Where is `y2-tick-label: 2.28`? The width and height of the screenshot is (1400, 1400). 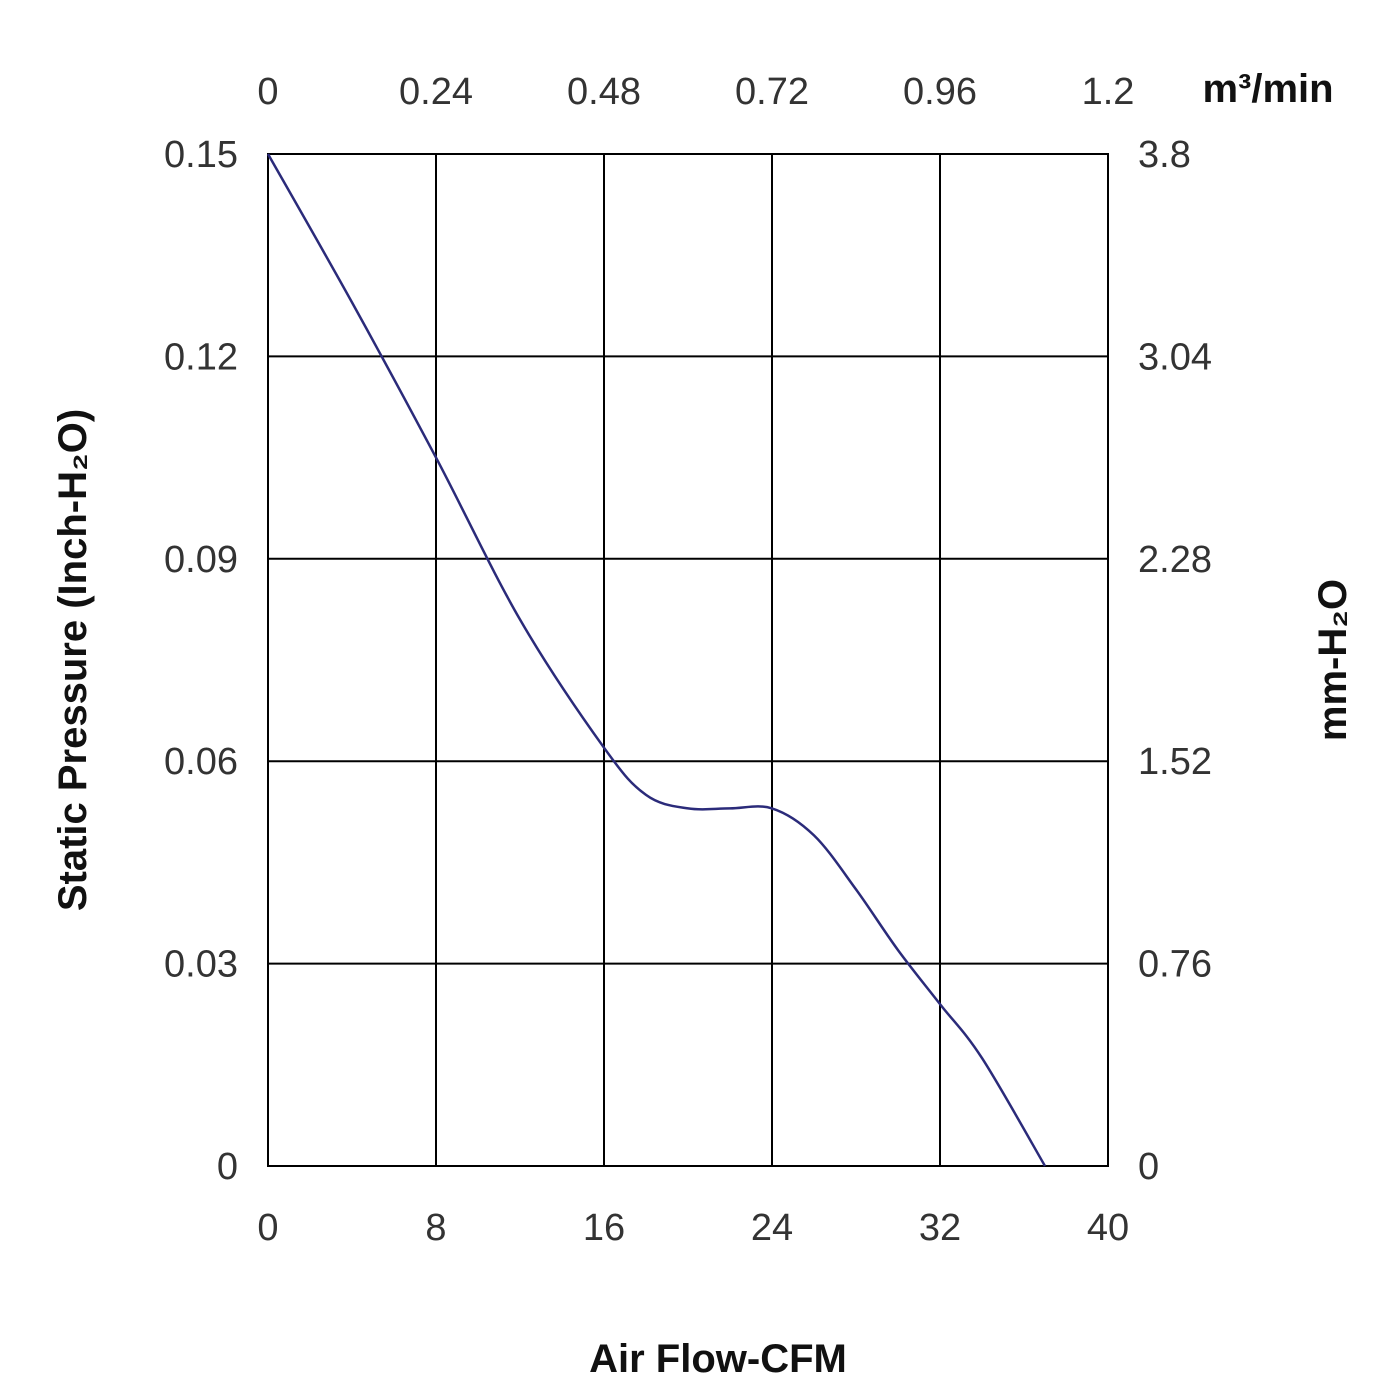
y2-tick-label: 2.28 is located at coordinates (1175, 560).